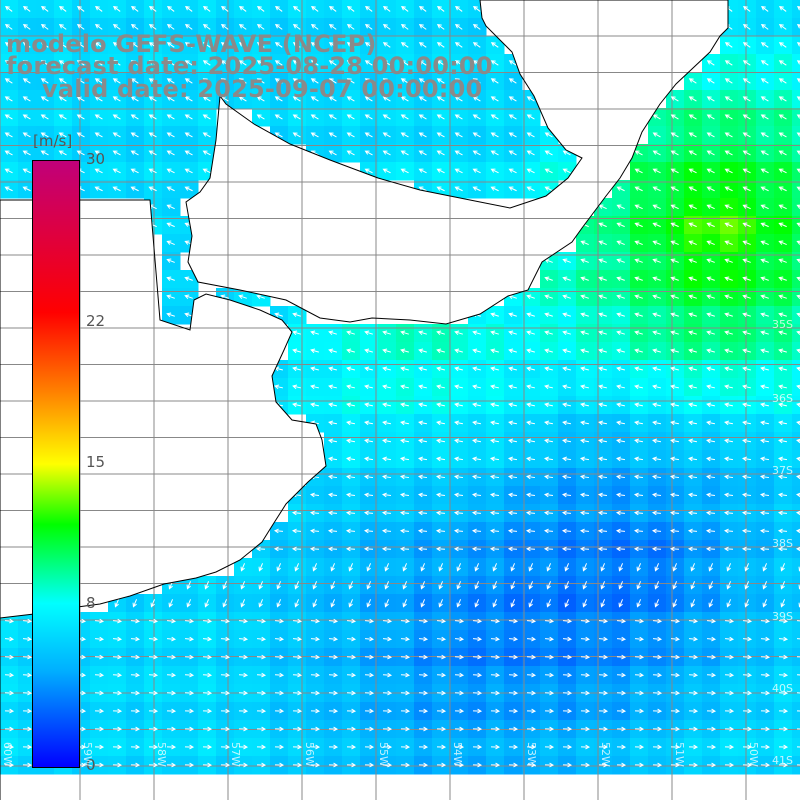  Describe the element at coordinates (262, 89) in the screenshot. I see `valid-date: valid date: 2025-09-07 00:00:00` at that location.